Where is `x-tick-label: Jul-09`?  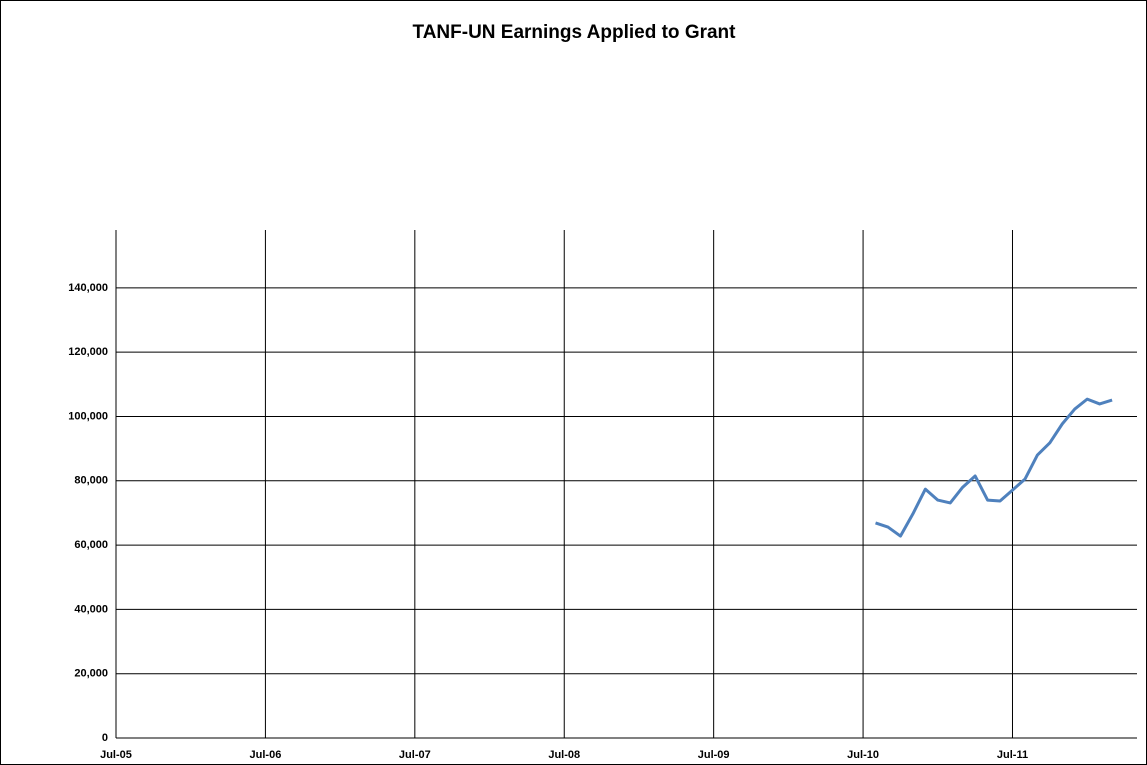
x-tick-label: Jul-09 is located at coordinates (714, 755).